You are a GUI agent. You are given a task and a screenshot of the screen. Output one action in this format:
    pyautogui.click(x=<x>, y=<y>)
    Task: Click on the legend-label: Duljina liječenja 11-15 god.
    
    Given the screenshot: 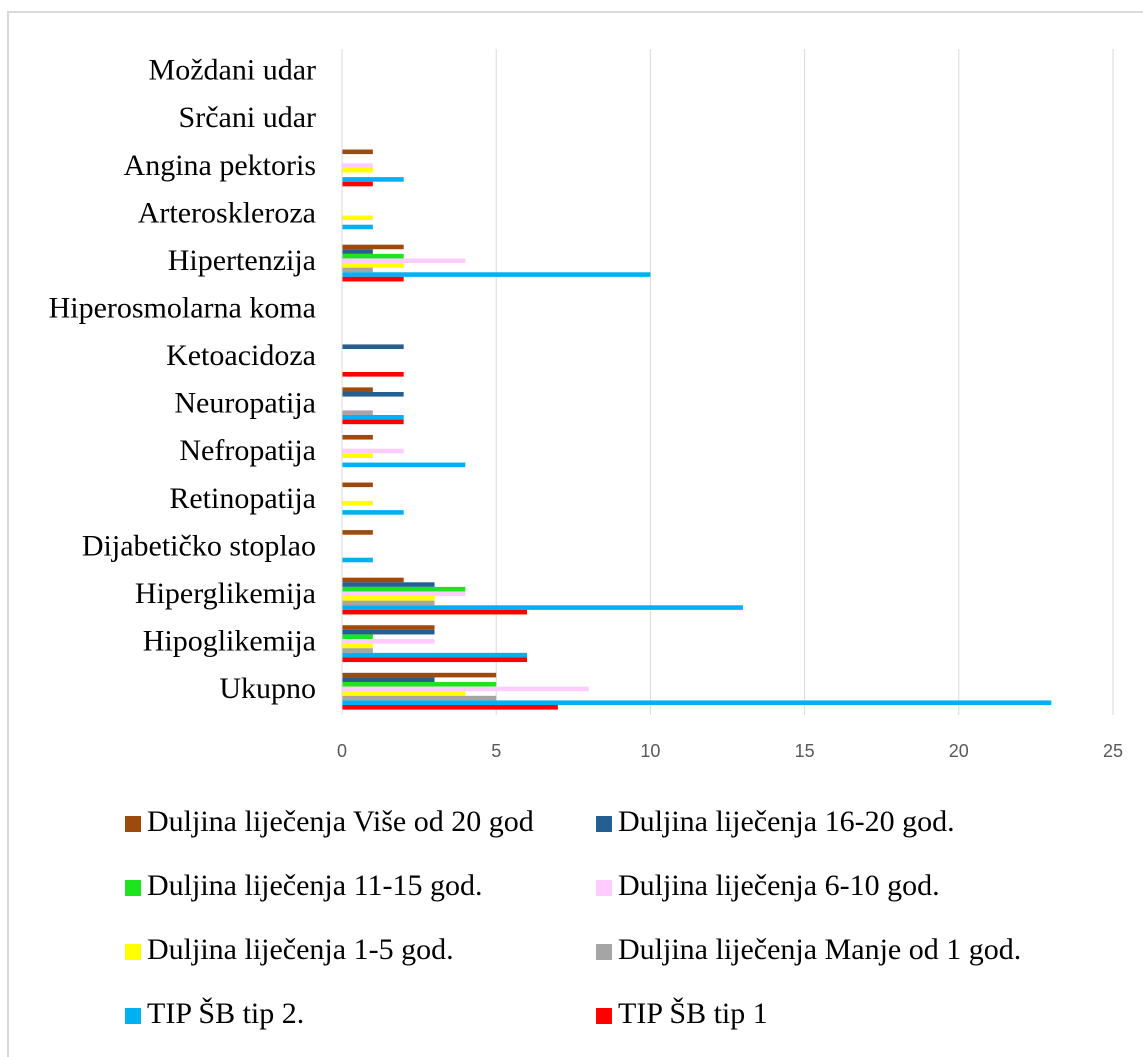 What is the action you would take?
    pyautogui.click(x=314, y=885)
    